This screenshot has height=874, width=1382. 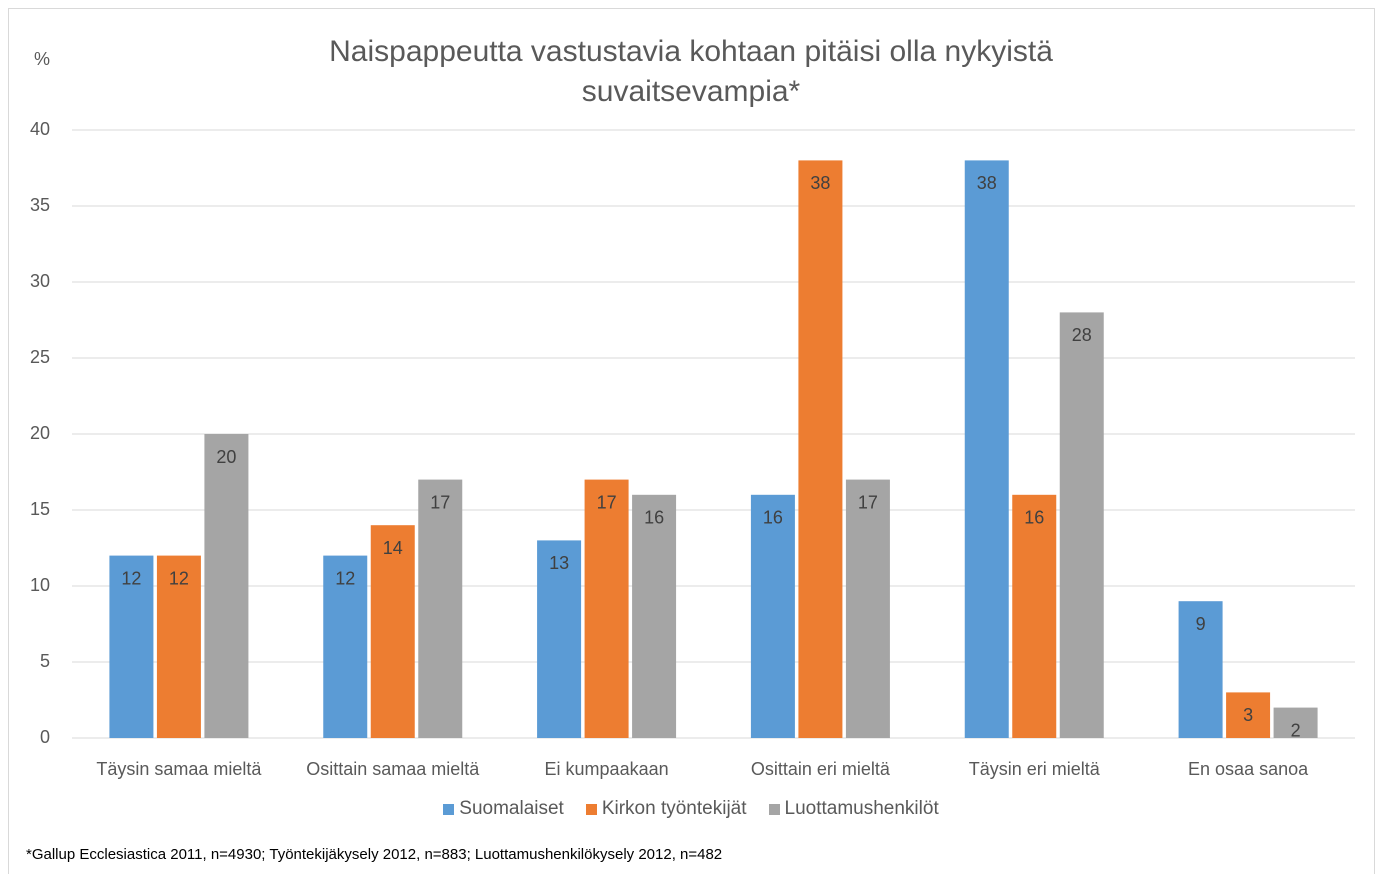 I want to click on data-label: 3, so click(x=1248, y=715).